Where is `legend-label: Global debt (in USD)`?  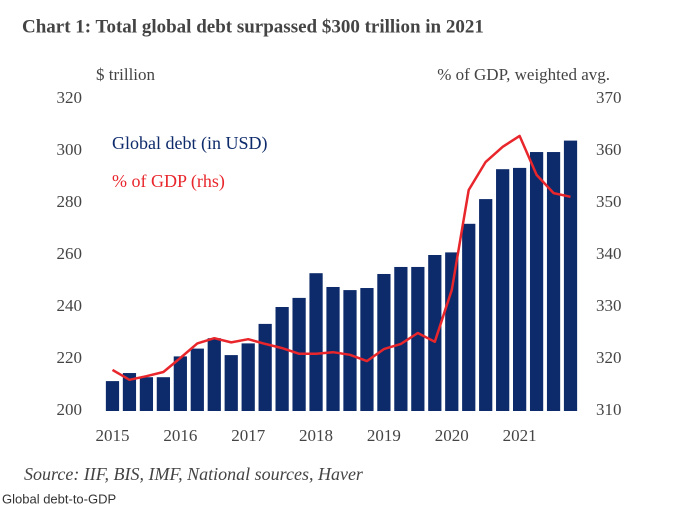
legend-label: Global debt (in USD) is located at coordinates (189, 143).